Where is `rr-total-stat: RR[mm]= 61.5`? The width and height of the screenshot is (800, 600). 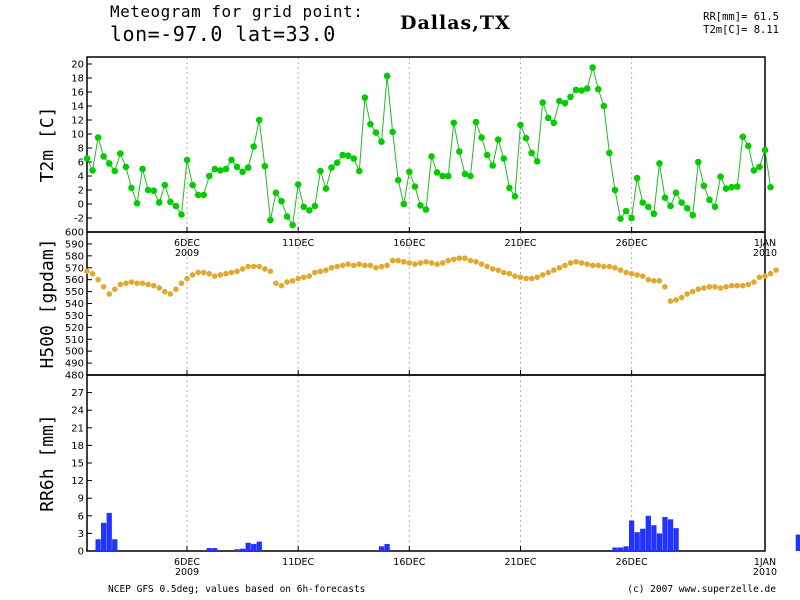
rr-total-stat: RR[mm]= 61.5 is located at coordinates (741, 17).